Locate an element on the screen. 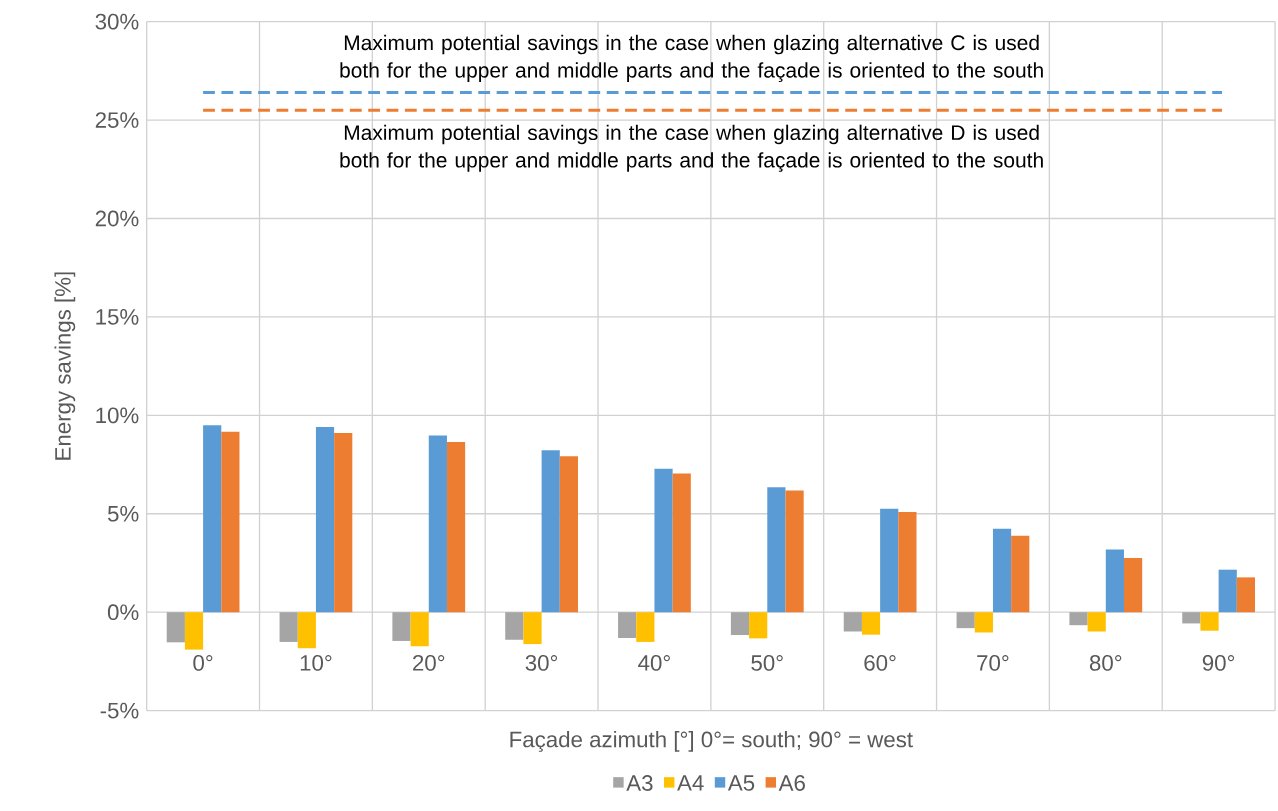 This screenshot has width=1278, height=811. ref-line-label: Maximum potential savings in the case when glazing alternative C is used both for the upper and middle parts and the façade is oriented to the south is located at coordinates (691, 58).